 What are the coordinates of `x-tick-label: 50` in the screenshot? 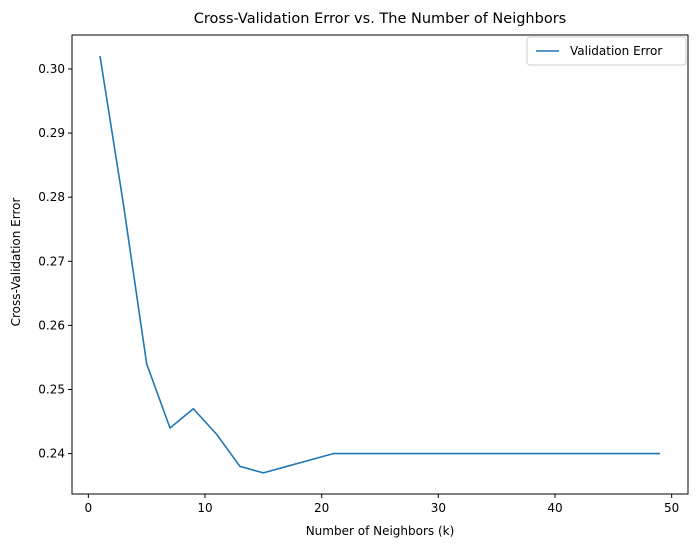 It's located at (671, 508).